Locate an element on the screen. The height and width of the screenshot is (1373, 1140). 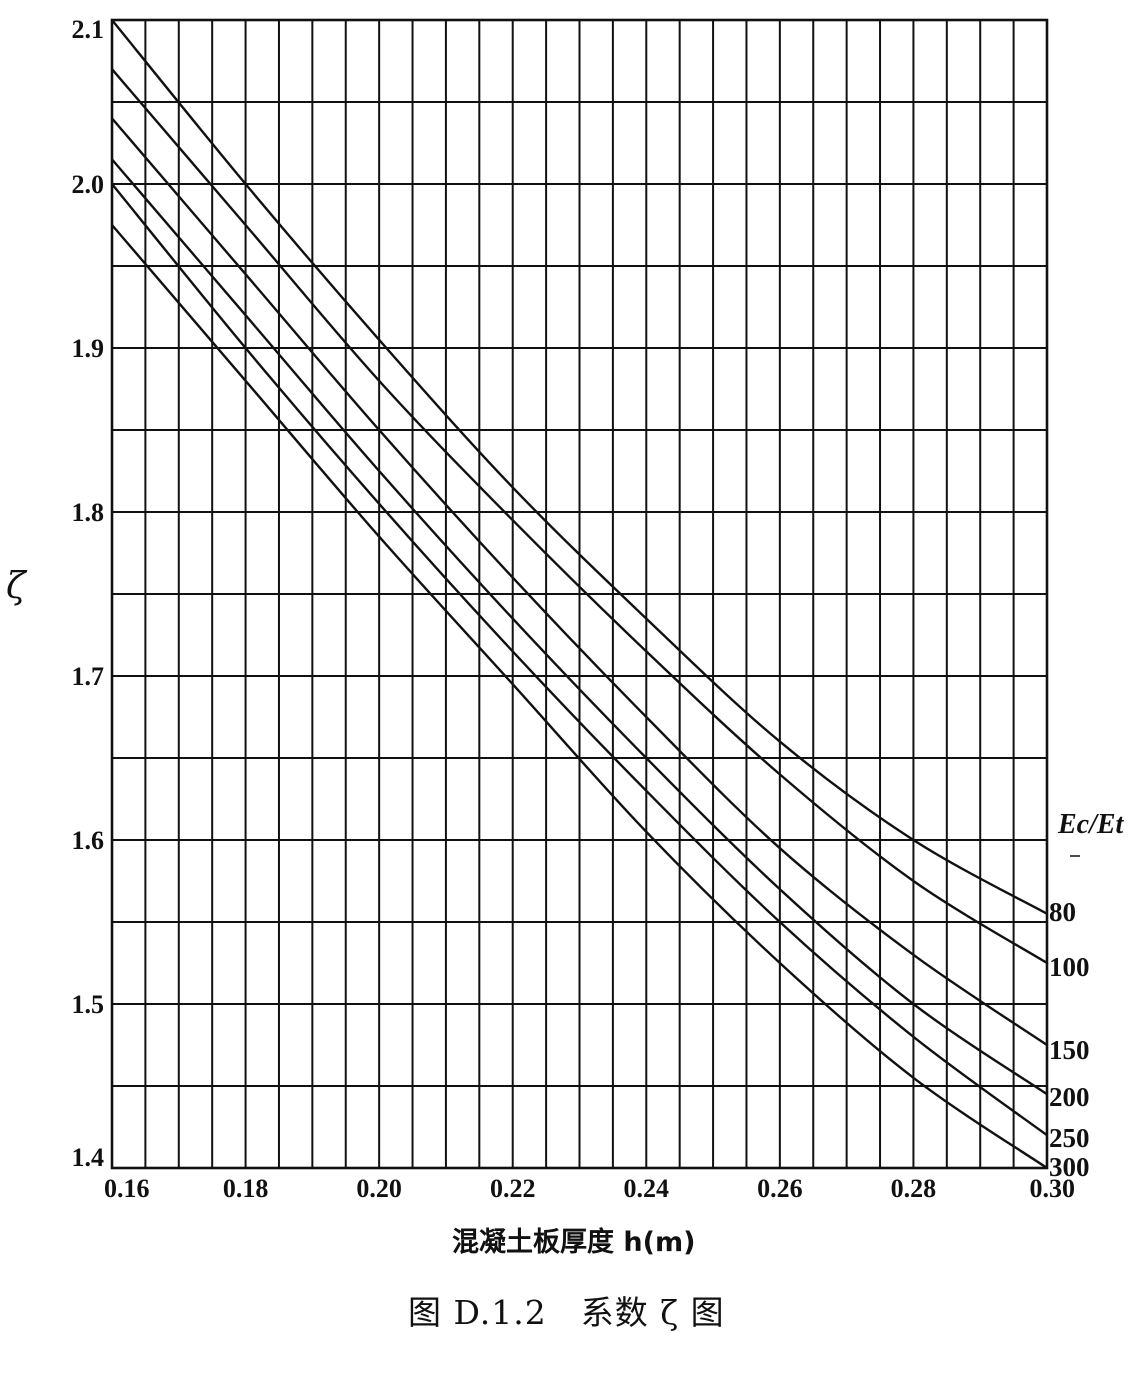
y-tick-label: 2.1 is located at coordinates (88, 29).